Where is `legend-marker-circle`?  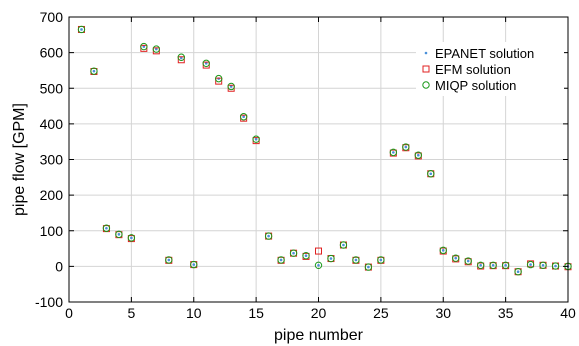 legend-marker-circle is located at coordinates (426, 85).